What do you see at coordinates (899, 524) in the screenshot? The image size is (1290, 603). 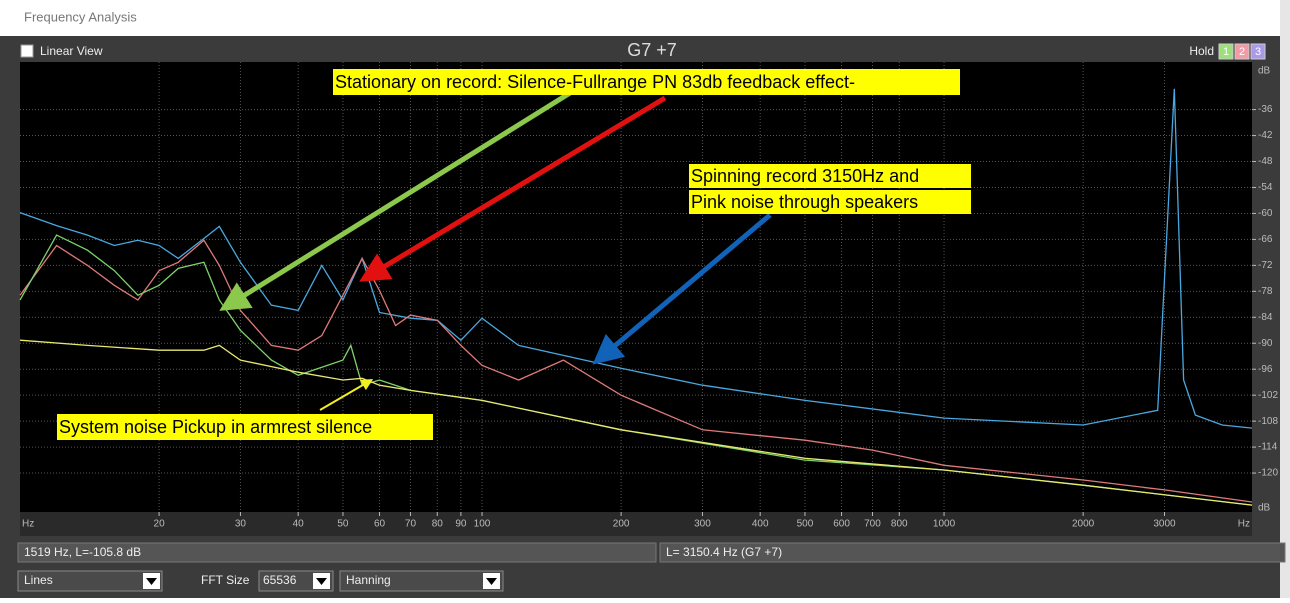 I see `x-tick-label: 800` at bounding box center [899, 524].